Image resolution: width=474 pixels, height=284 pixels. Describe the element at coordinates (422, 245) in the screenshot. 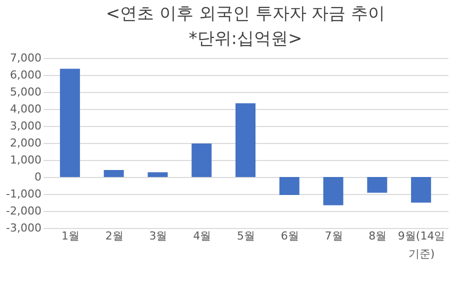

I see `x-tick-label: 9월(14일 기준)` at that location.